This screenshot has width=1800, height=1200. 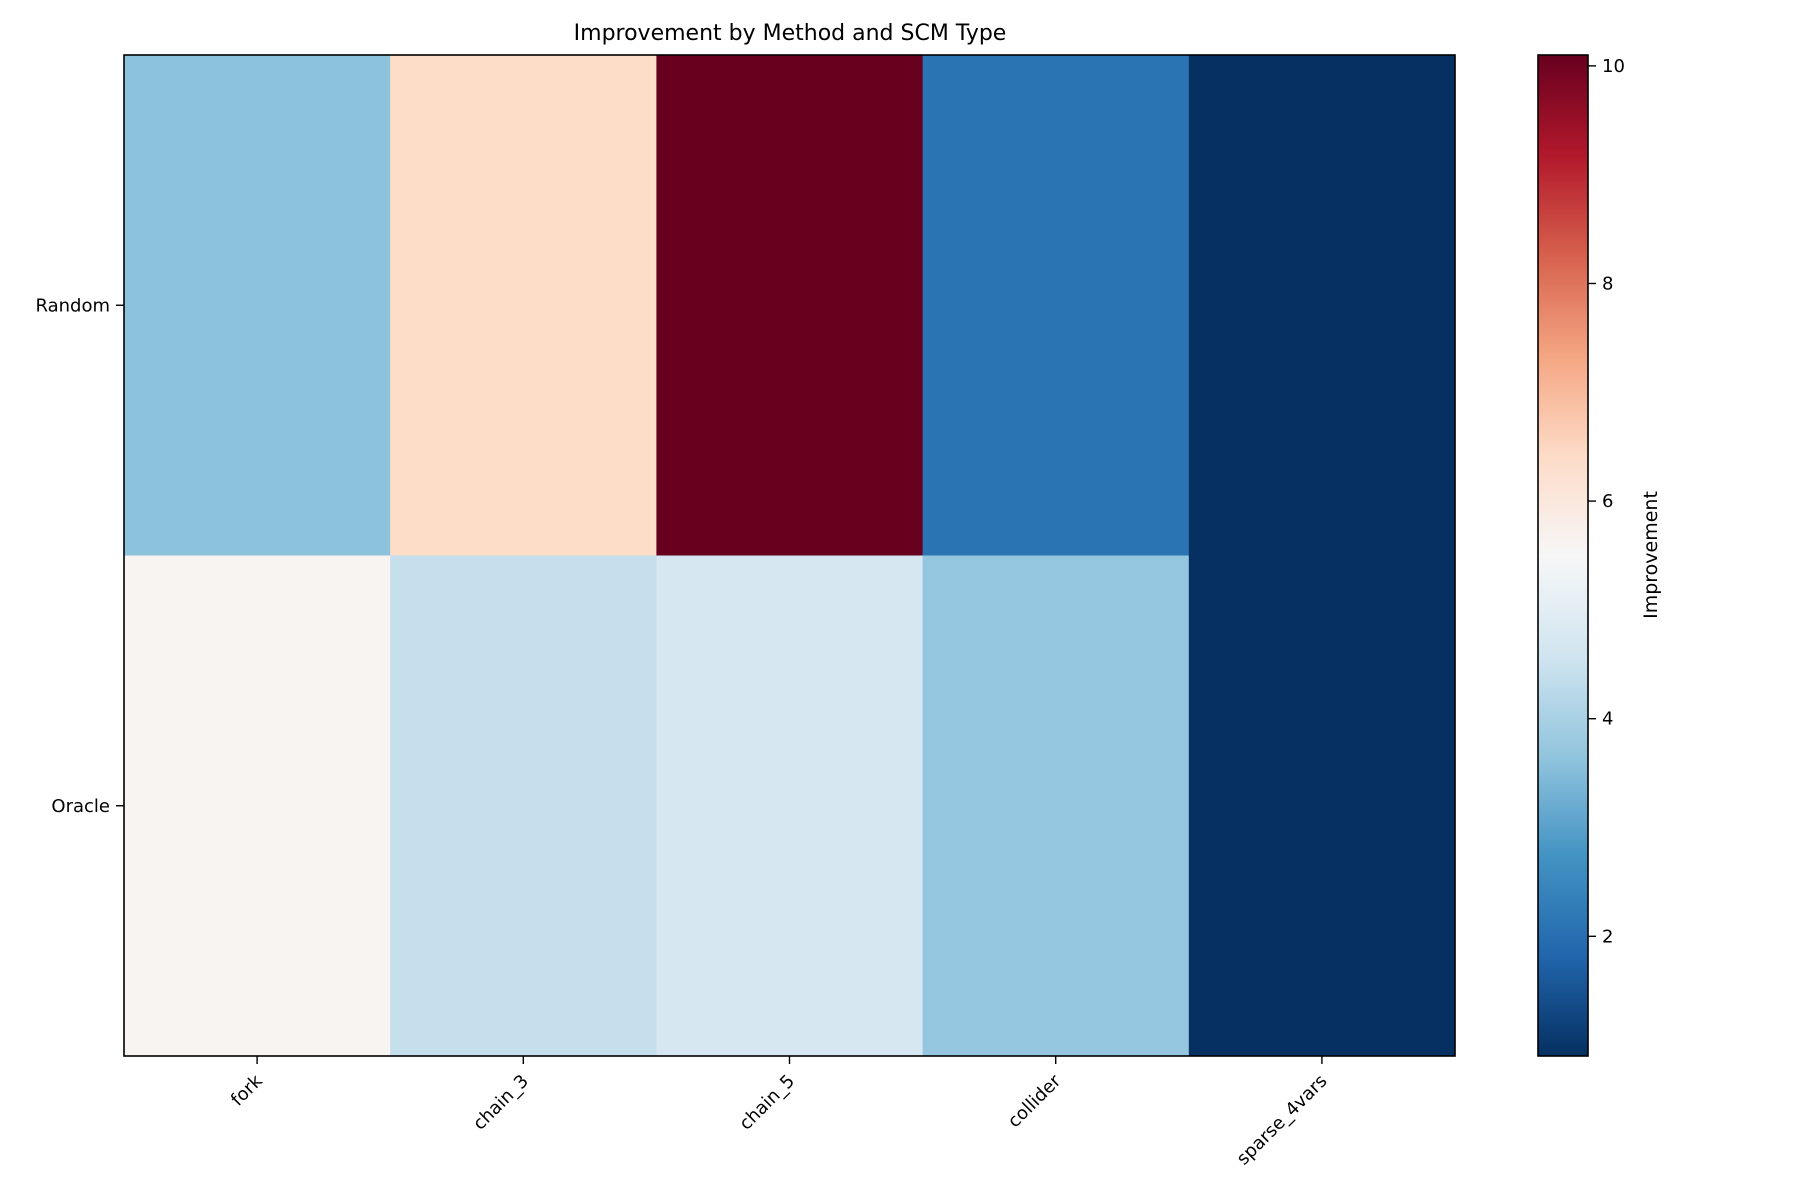 What do you see at coordinates (767, 1103) in the screenshot?
I see `x-tick-label: chain_5` at bounding box center [767, 1103].